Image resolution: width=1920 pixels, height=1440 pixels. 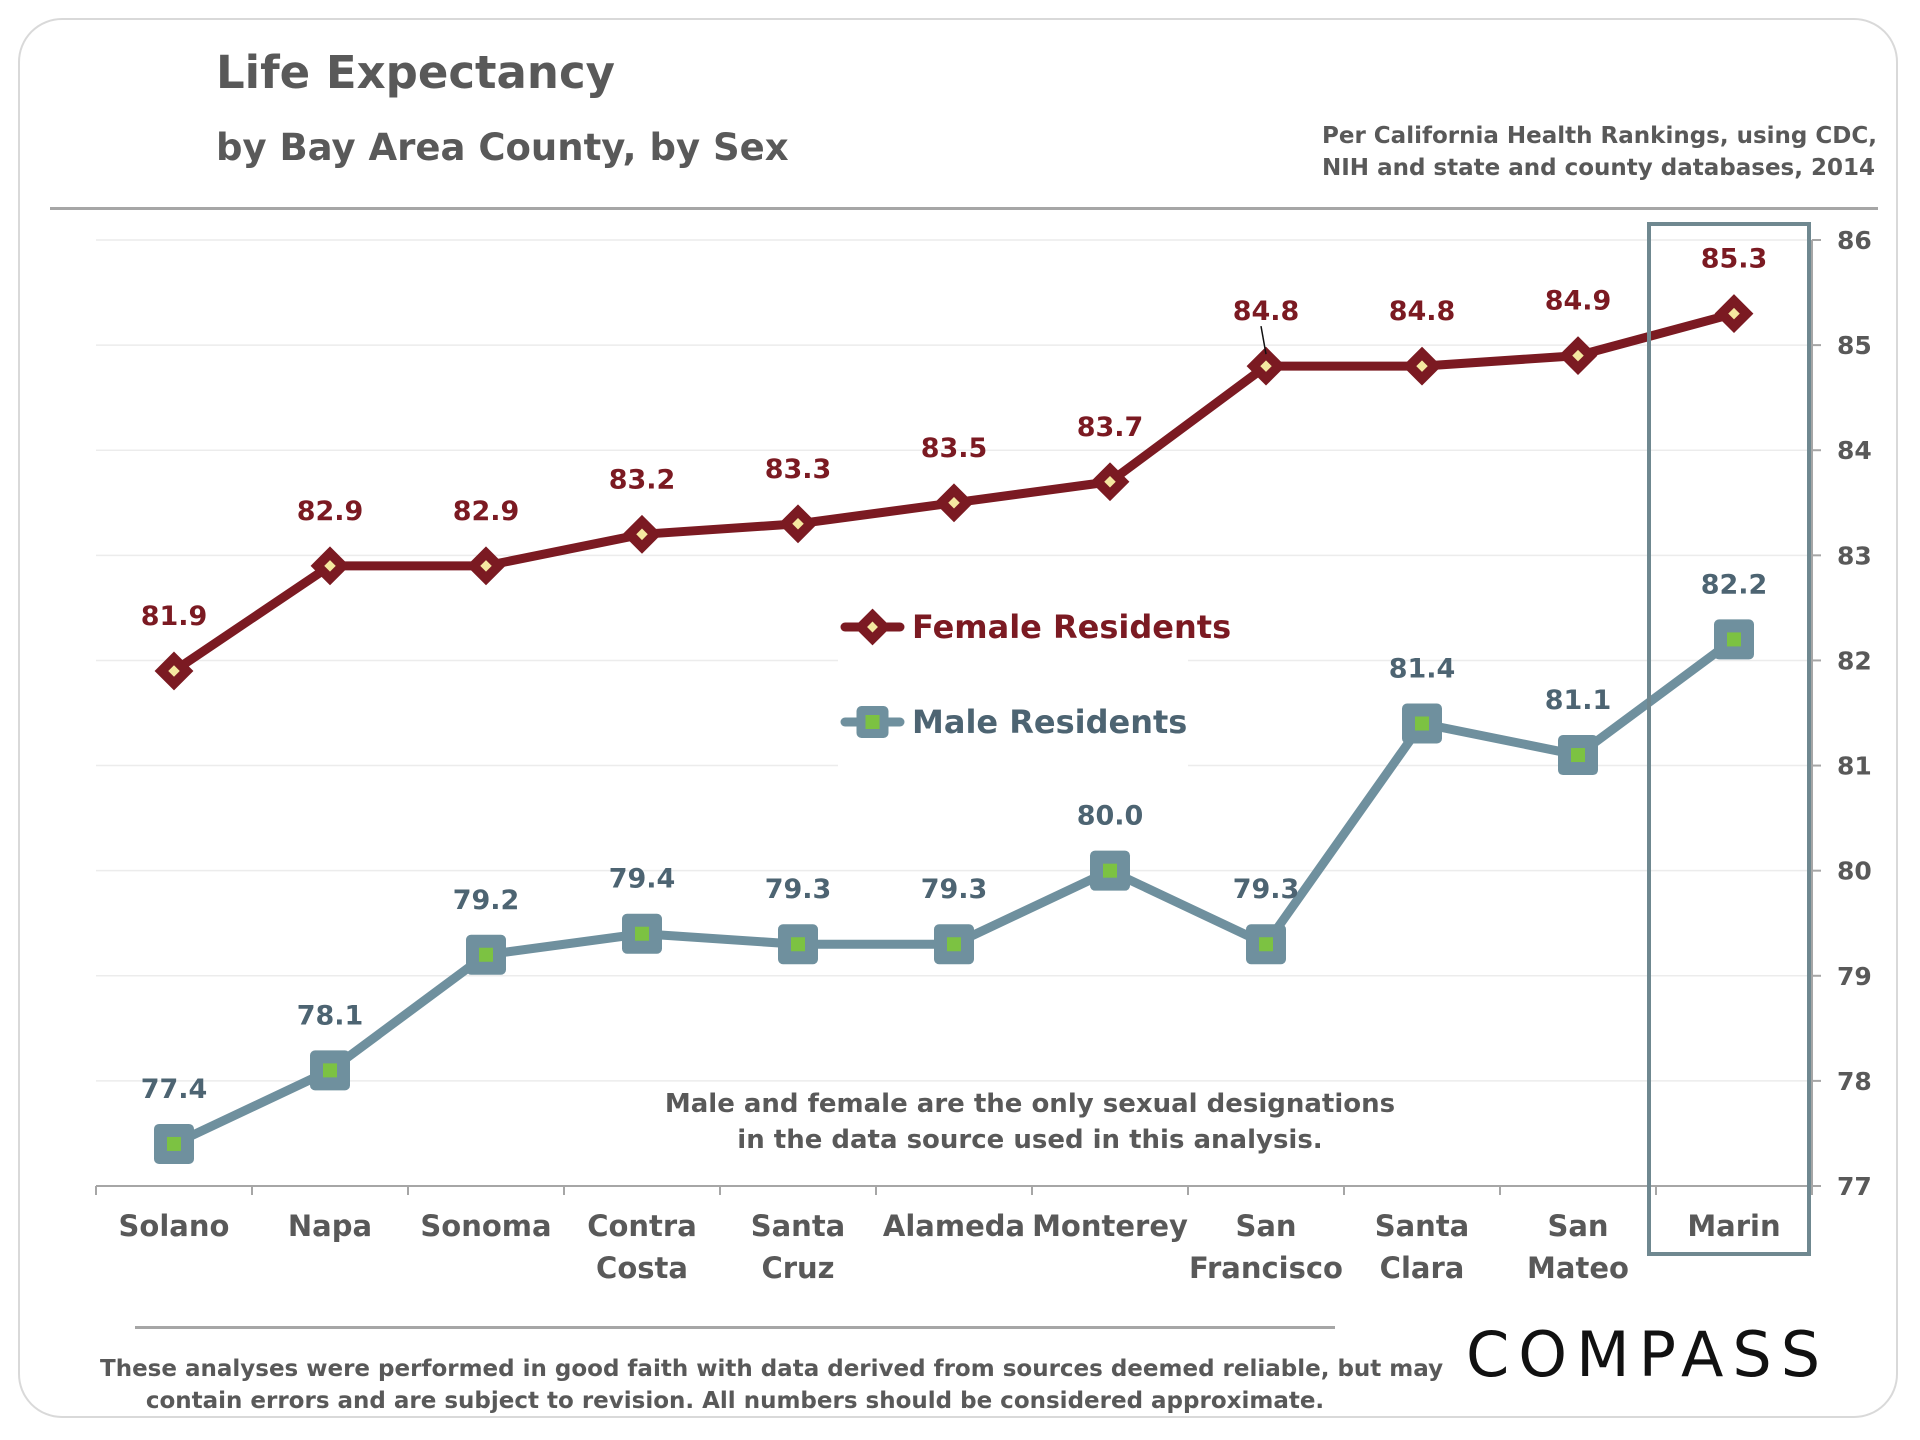 What do you see at coordinates (415, 72) in the screenshot?
I see `chart-title: Life Expectancy` at bounding box center [415, 72].